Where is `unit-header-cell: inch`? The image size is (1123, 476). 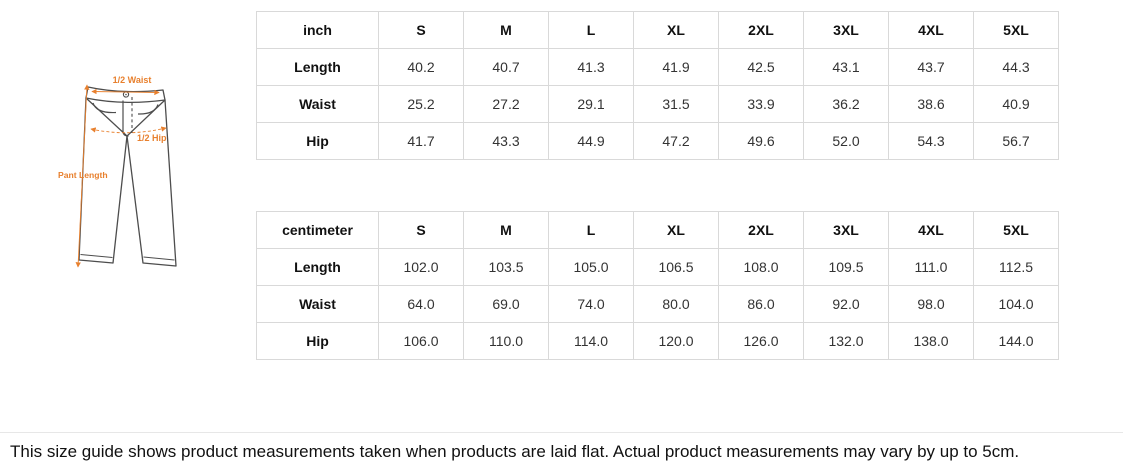 unit-header-cell: inch is located at coordinates (317, 30).